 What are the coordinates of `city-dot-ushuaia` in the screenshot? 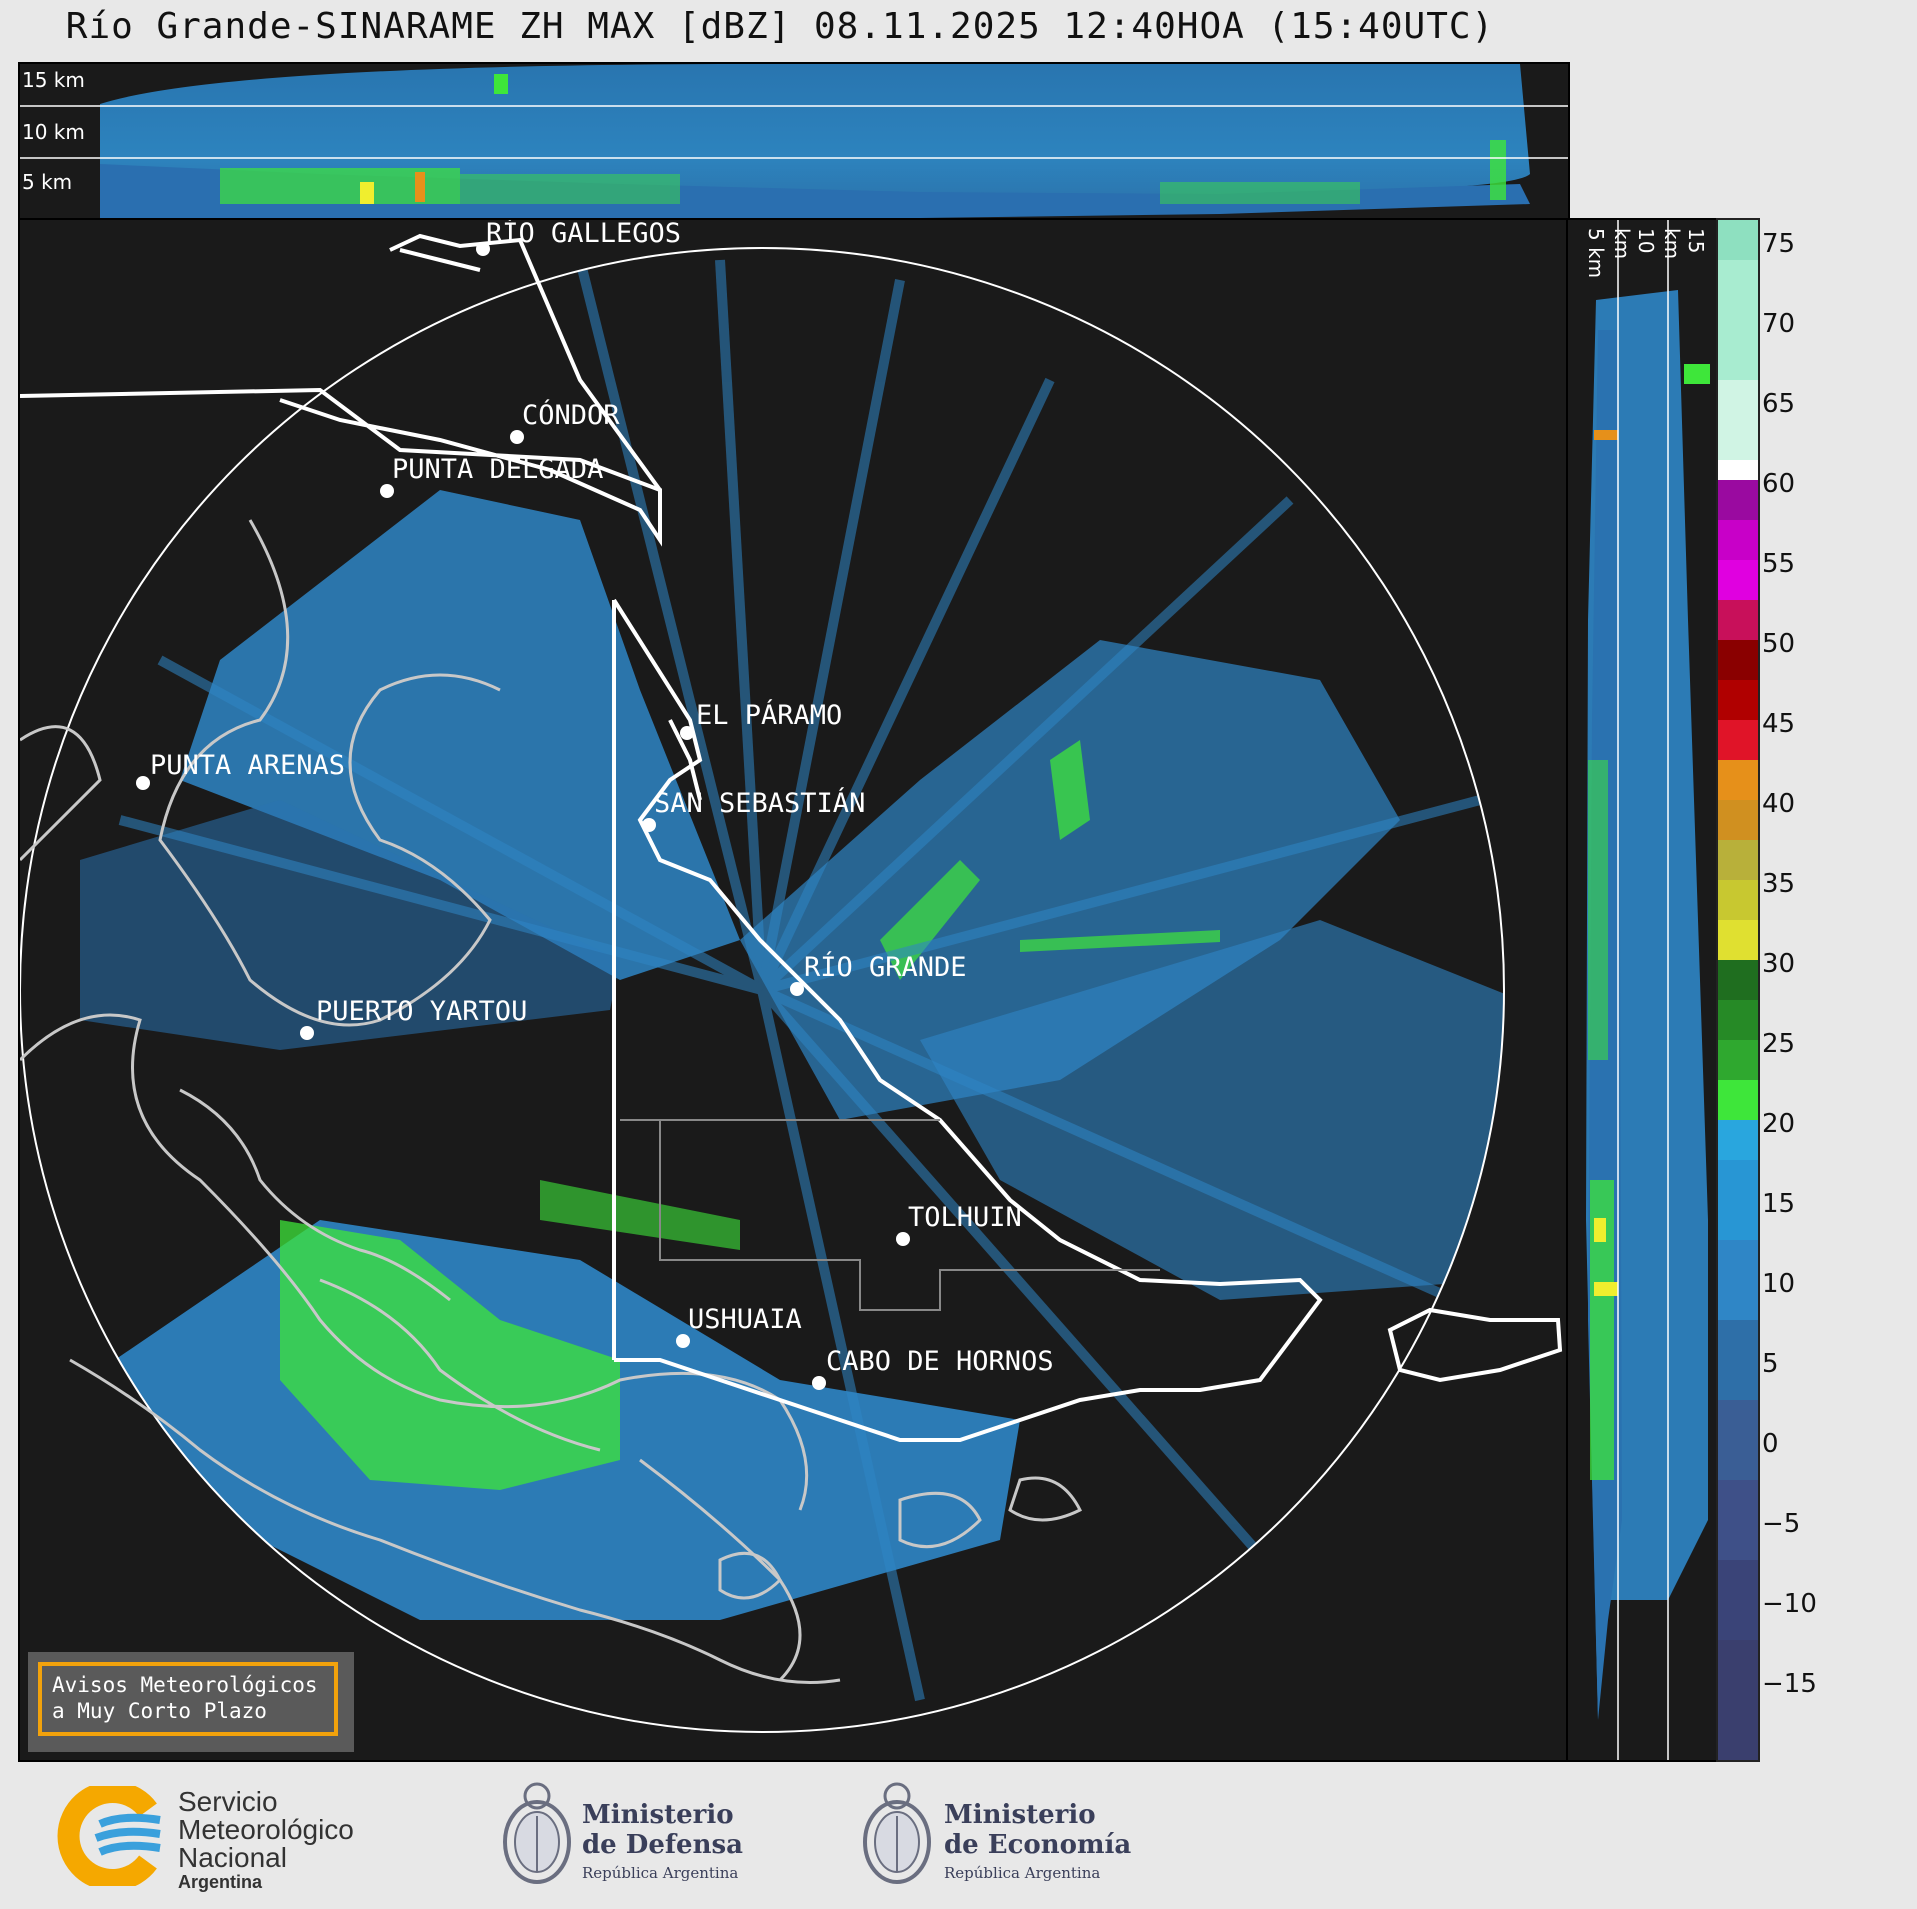 It's located at (683, 1341).